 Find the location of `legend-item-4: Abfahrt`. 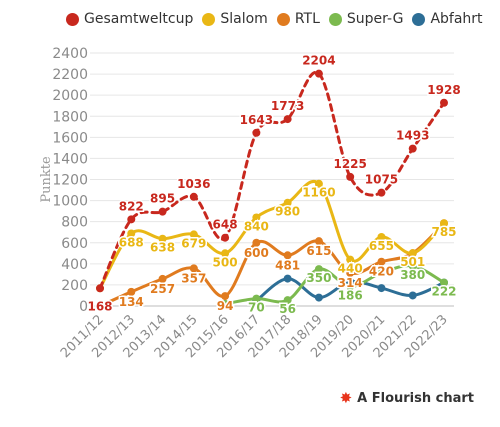

legend-item-4: Abfahrt is located at coordinates (447, 19).